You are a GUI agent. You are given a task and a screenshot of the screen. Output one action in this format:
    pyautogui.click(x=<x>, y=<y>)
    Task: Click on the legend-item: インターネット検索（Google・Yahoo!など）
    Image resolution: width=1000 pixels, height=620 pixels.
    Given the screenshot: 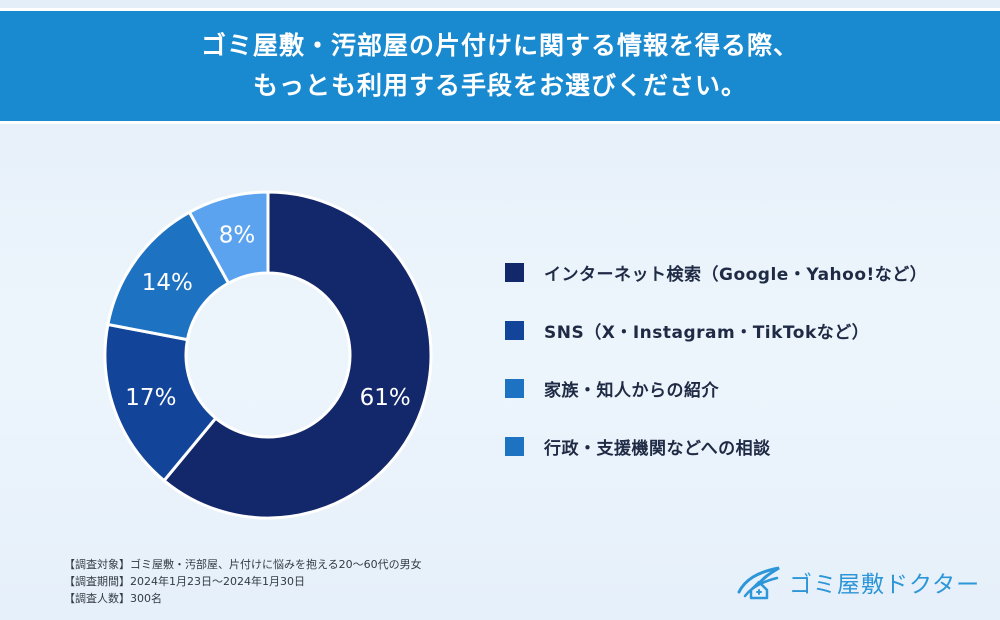 What is the action you would take?
    pyautogui.click(x=750, y=272)
    